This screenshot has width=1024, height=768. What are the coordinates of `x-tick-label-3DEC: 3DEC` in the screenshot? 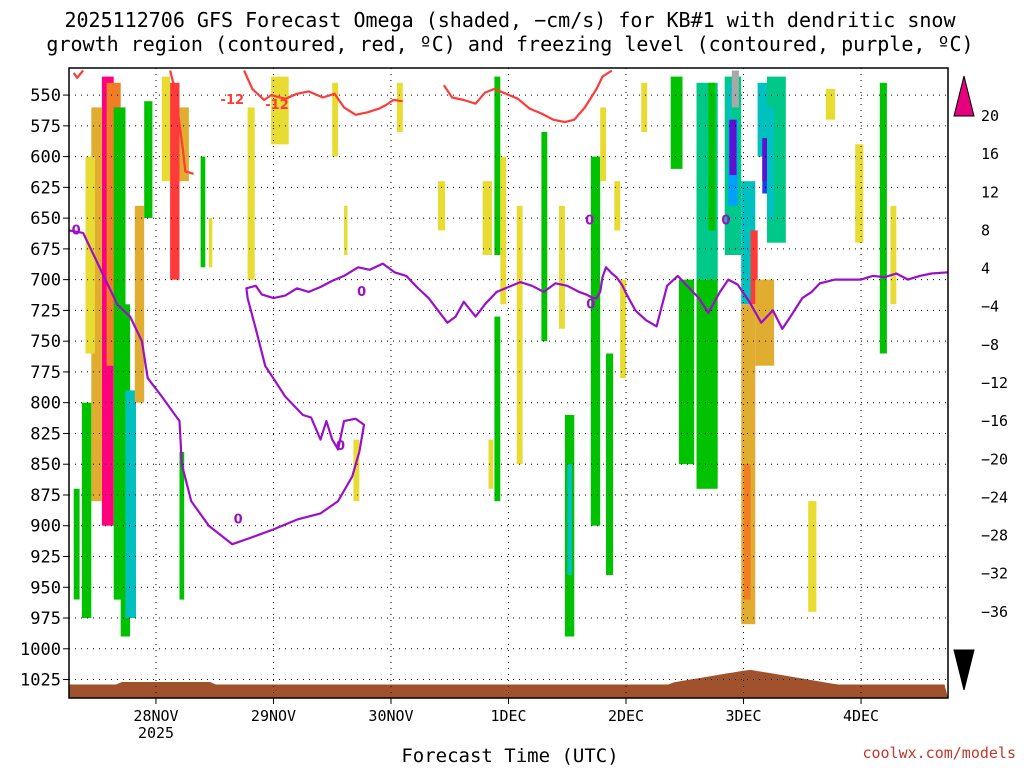 It's located at (743, 716).